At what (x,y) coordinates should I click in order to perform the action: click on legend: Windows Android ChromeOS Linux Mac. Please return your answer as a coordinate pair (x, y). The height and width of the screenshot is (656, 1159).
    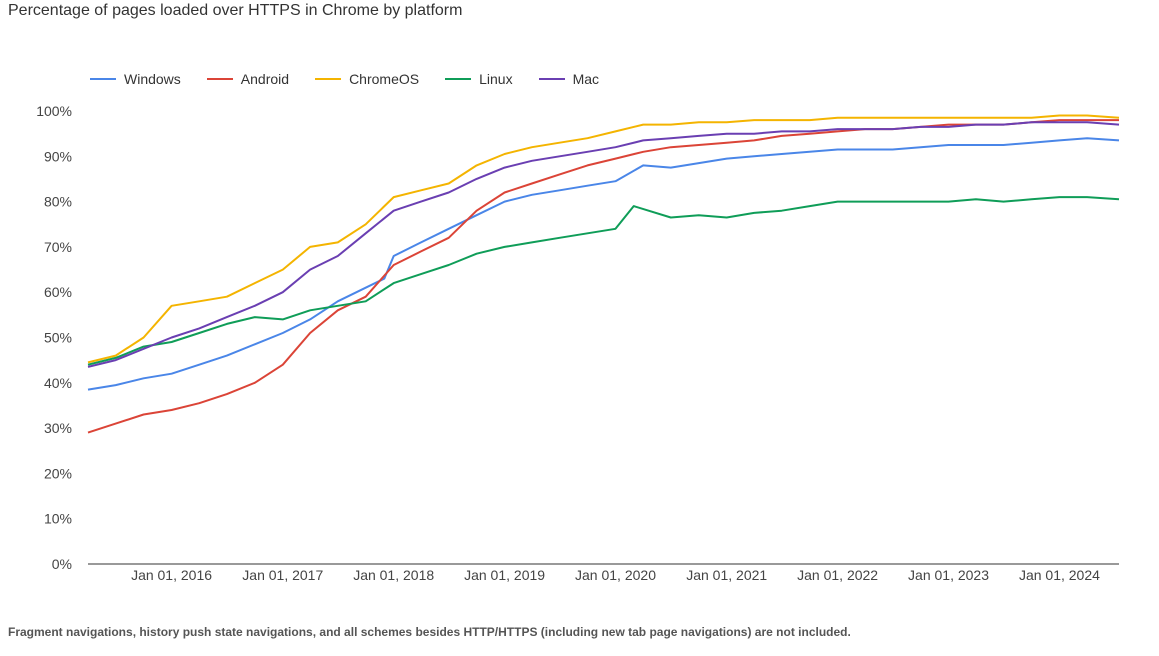
    Looking at the image, I should click on (344, 79).